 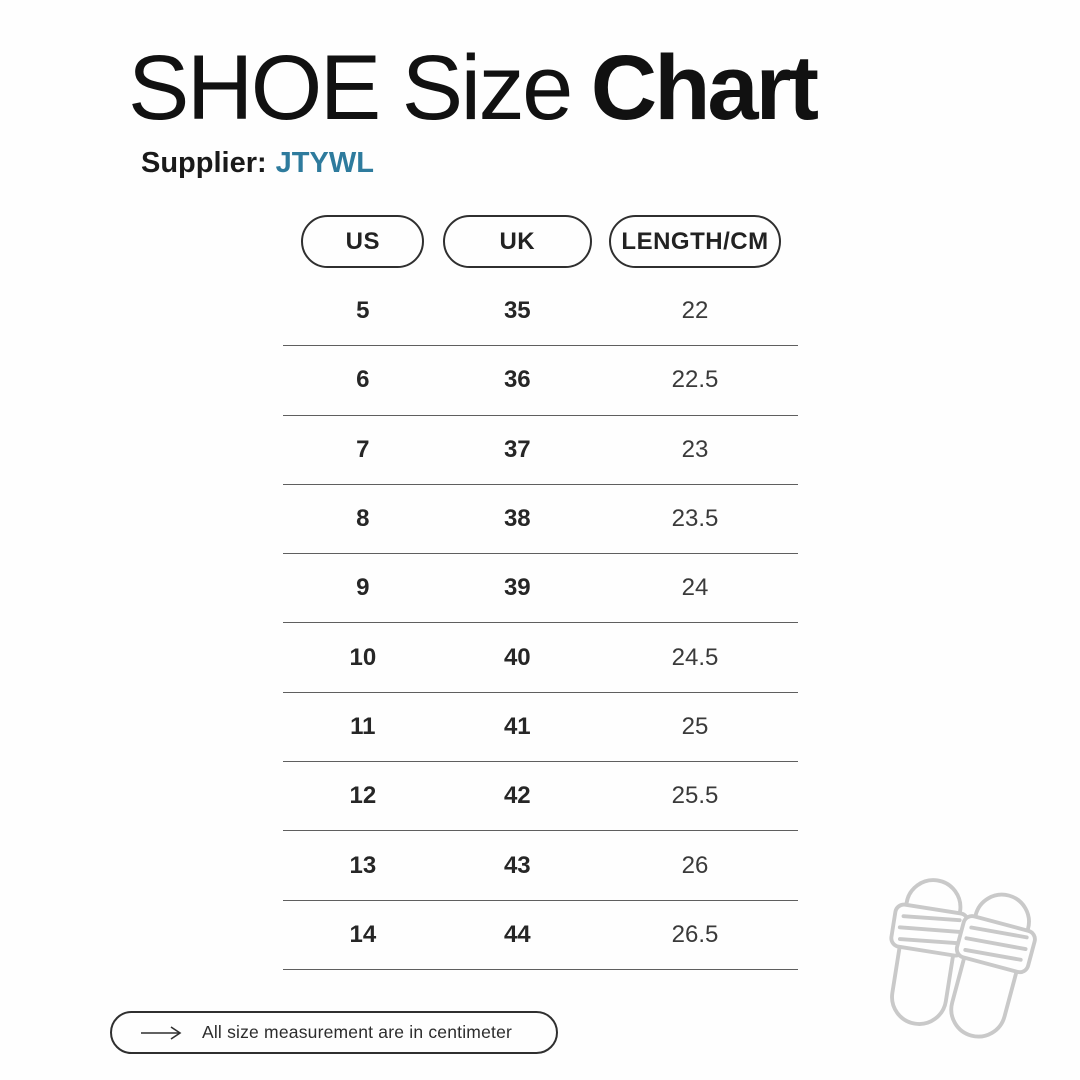 What do you see at coordinates (517, 311) in the screenshot?
I see `uk-value: 35` at bounding box center [517, 311].